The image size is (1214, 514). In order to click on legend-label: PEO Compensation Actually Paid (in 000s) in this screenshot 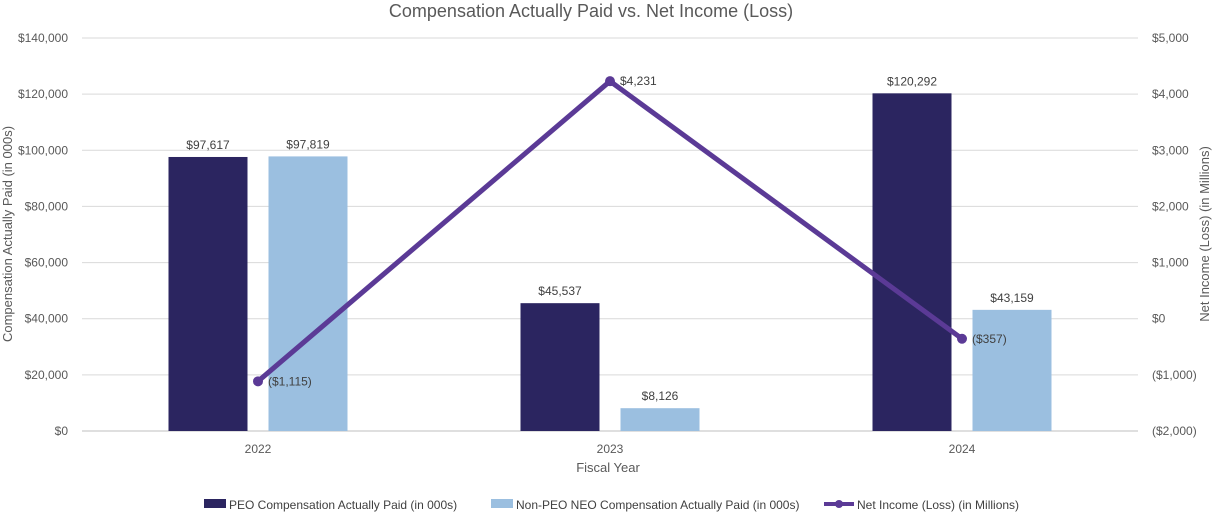, I will do `click(343, 505)`.